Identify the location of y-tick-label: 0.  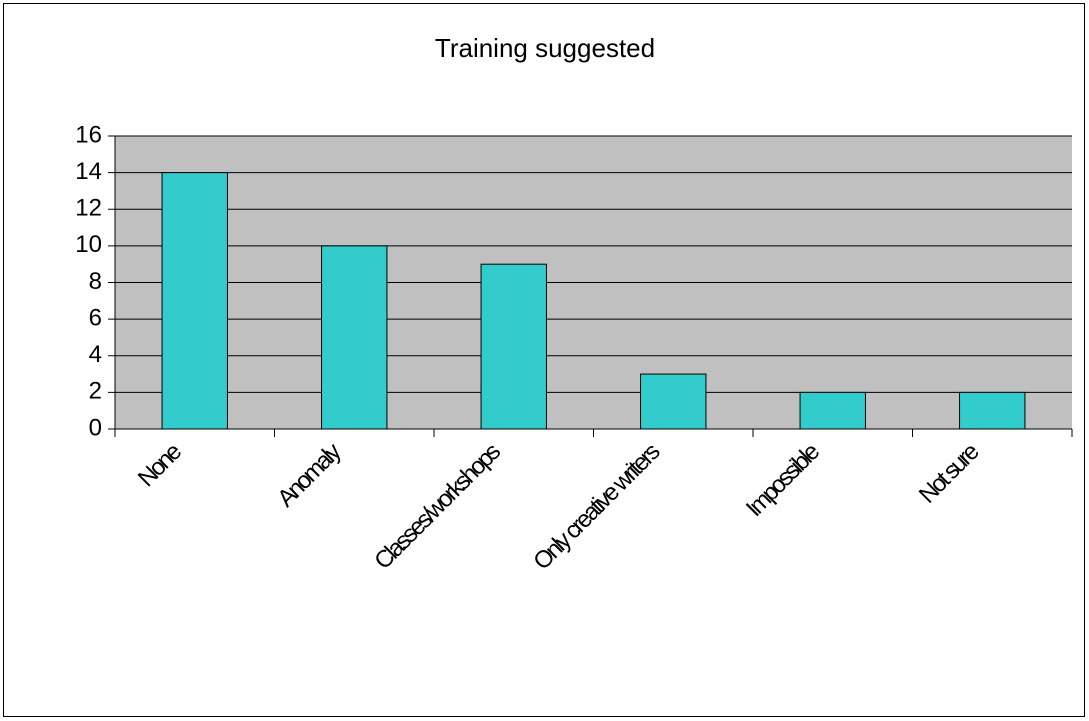
(95, 427).